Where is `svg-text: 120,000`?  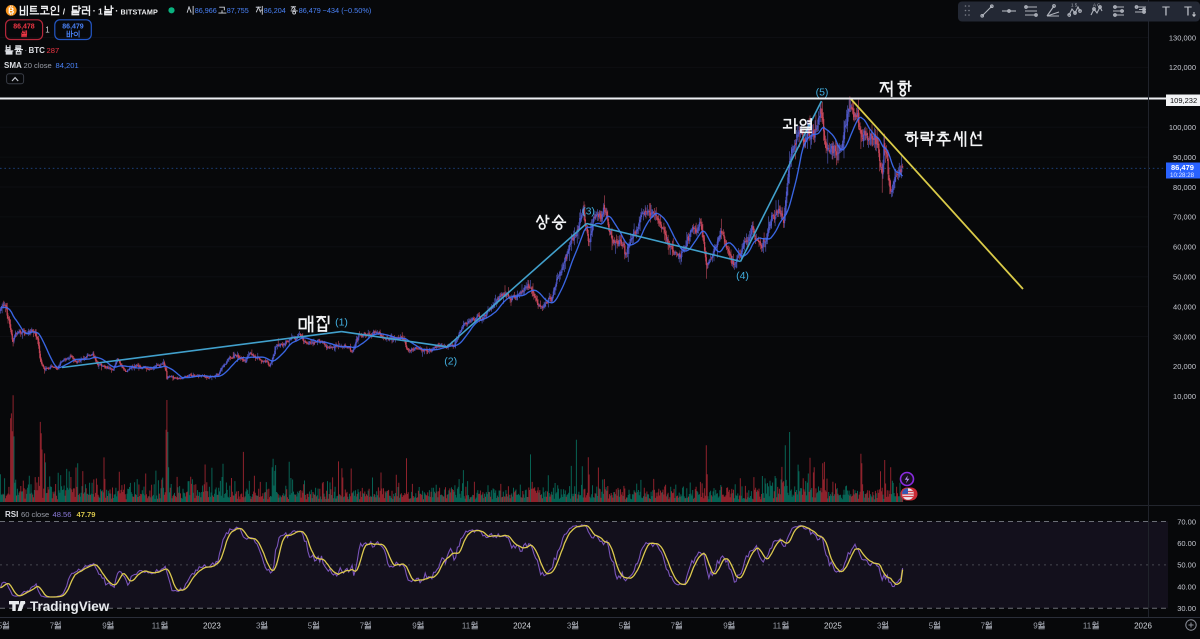
svg-text: 120,000 is located at coordinates (1182, 67).